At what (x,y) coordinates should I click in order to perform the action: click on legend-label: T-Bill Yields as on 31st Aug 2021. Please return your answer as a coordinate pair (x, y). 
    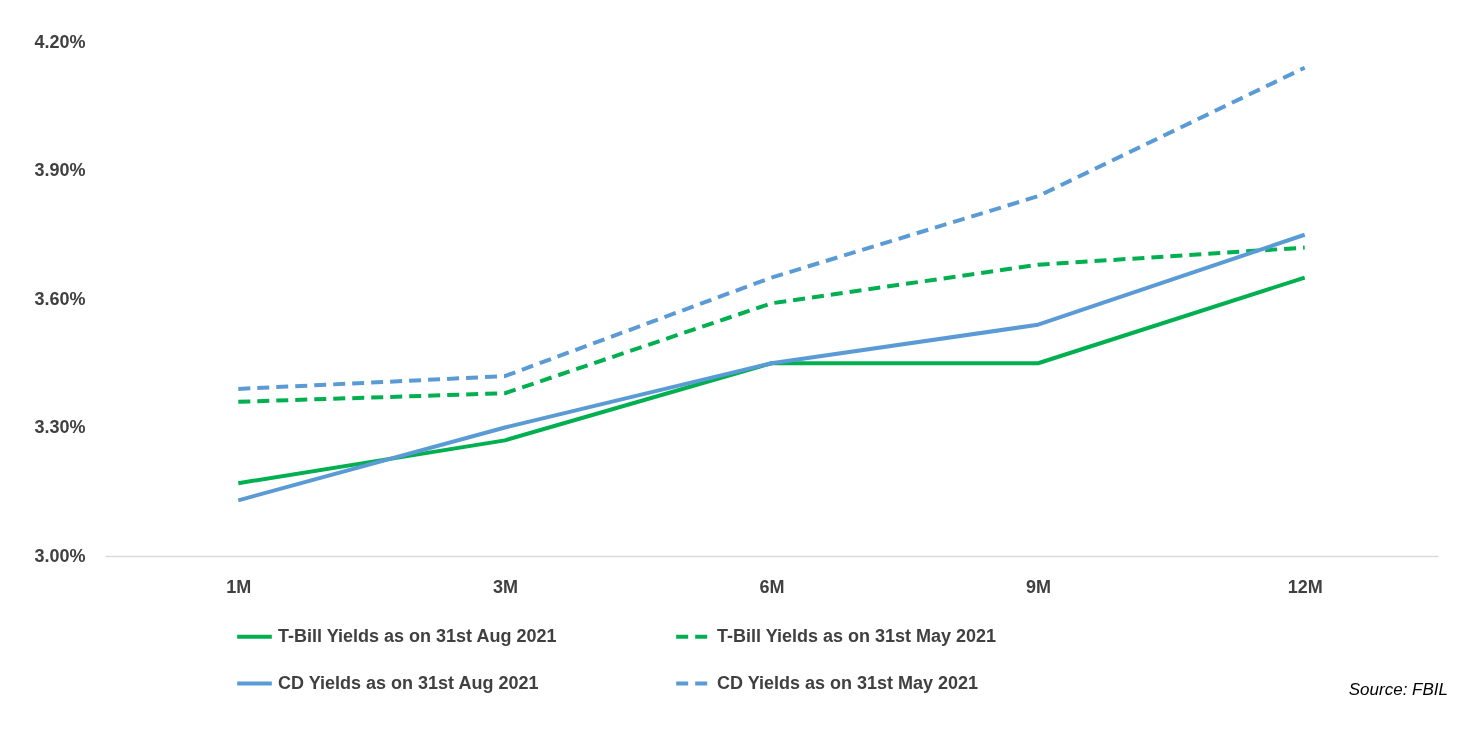
    Looking at the image, I should click on (417, 635).